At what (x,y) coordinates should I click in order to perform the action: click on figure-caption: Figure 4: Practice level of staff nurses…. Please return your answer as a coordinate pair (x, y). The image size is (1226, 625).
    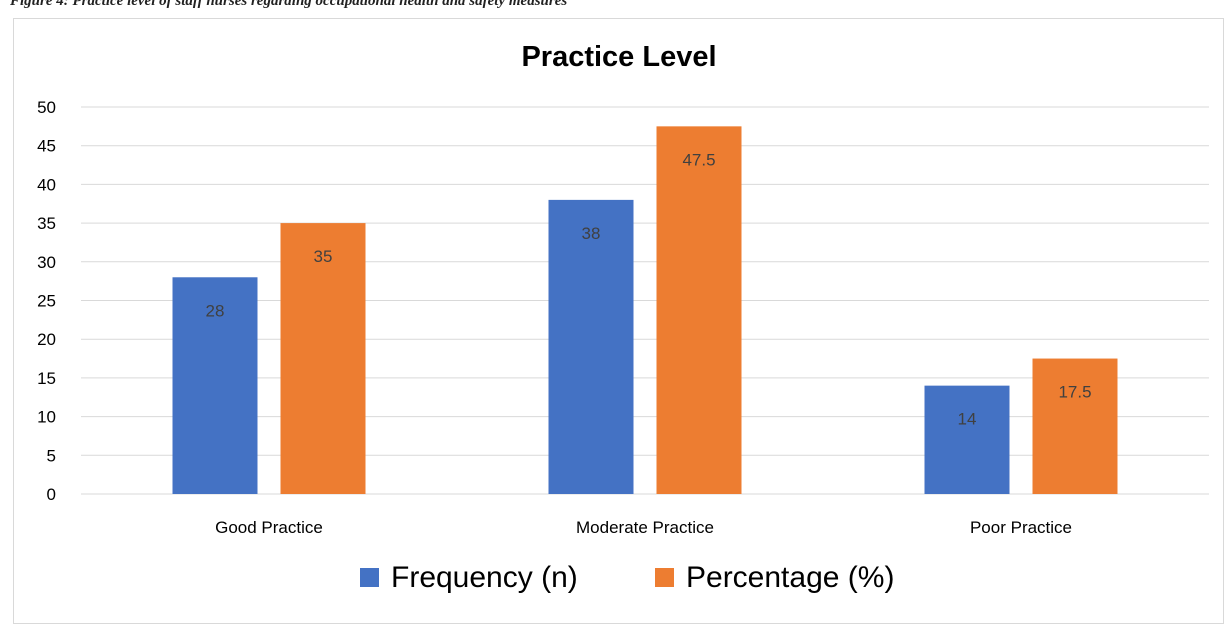
    Looking at the image, I should click on (289, 4).